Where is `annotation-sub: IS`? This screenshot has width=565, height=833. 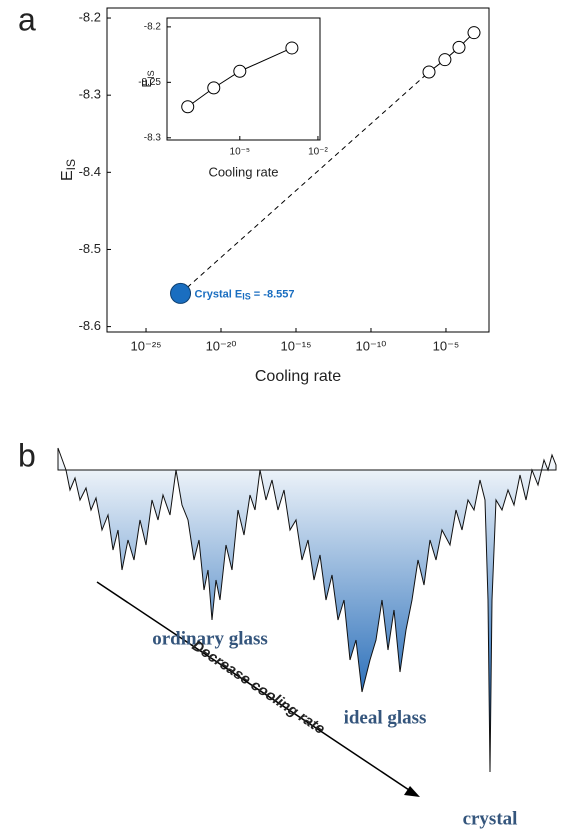
annotation-sub: IS is located at coordinates (246, 297).